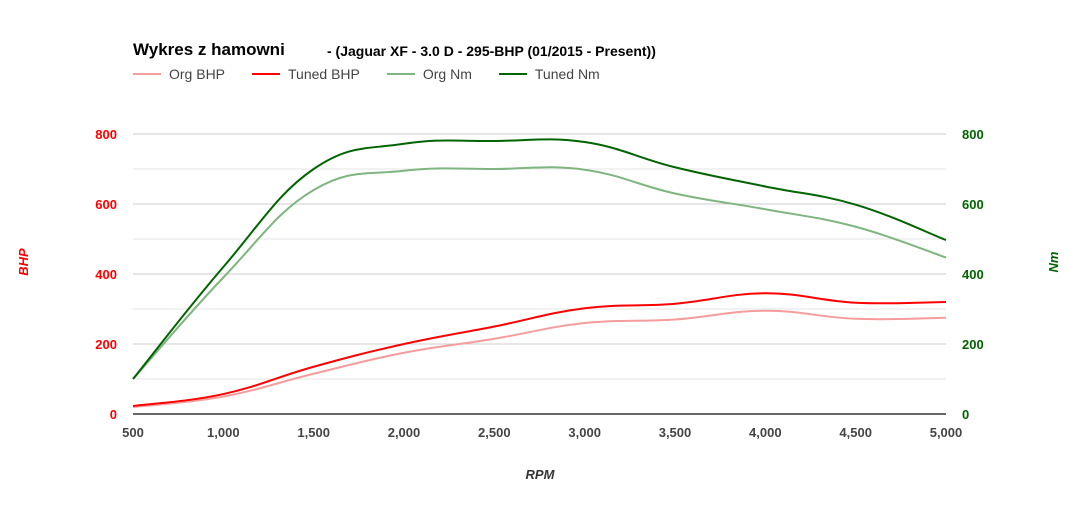 The width and height of the screenshot is (1077, 510). Describe the element at coordinates (567, 74) in the screenshot. I see `legend-label: Tuned Nm` at that location.